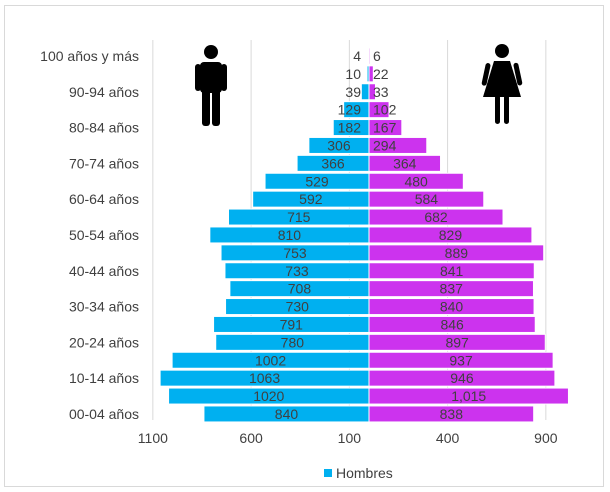 The height and width of the screenshot is (492, 610). I want to click on data-label-mujeres: 480, so click(416, 181).